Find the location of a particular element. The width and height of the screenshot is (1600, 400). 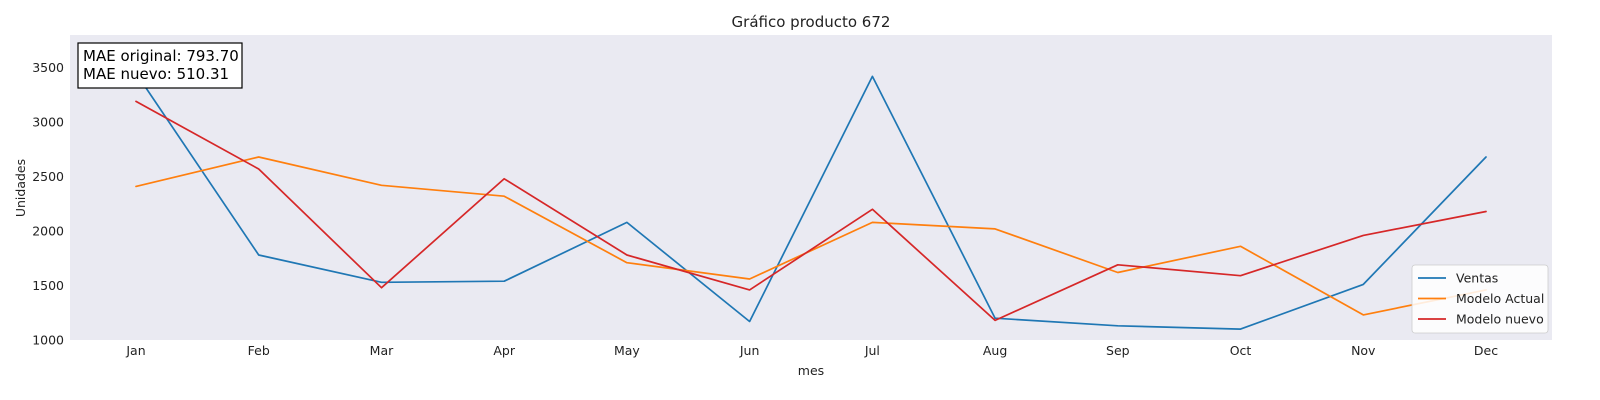

x-tick-label: Aug is located at coordinates (995, 350).